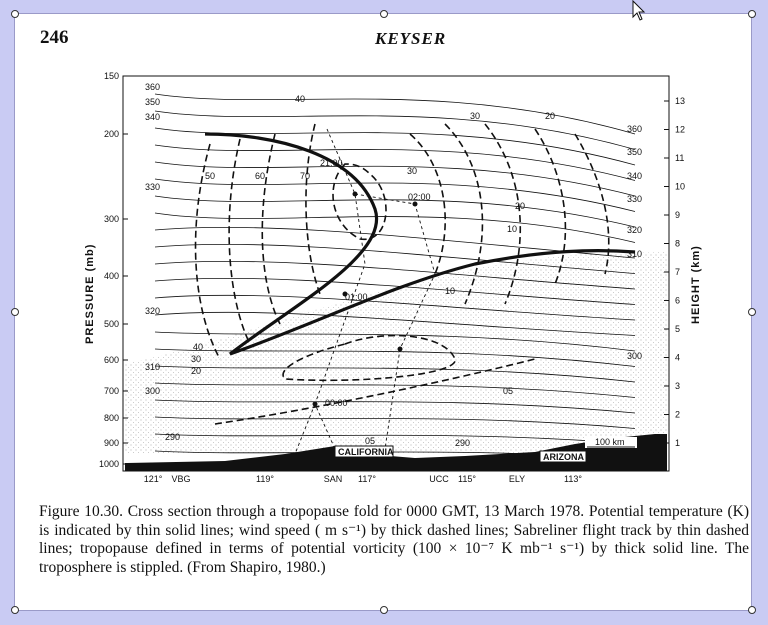  I want to click on x-tick-label: 117°, so click(367, 479).